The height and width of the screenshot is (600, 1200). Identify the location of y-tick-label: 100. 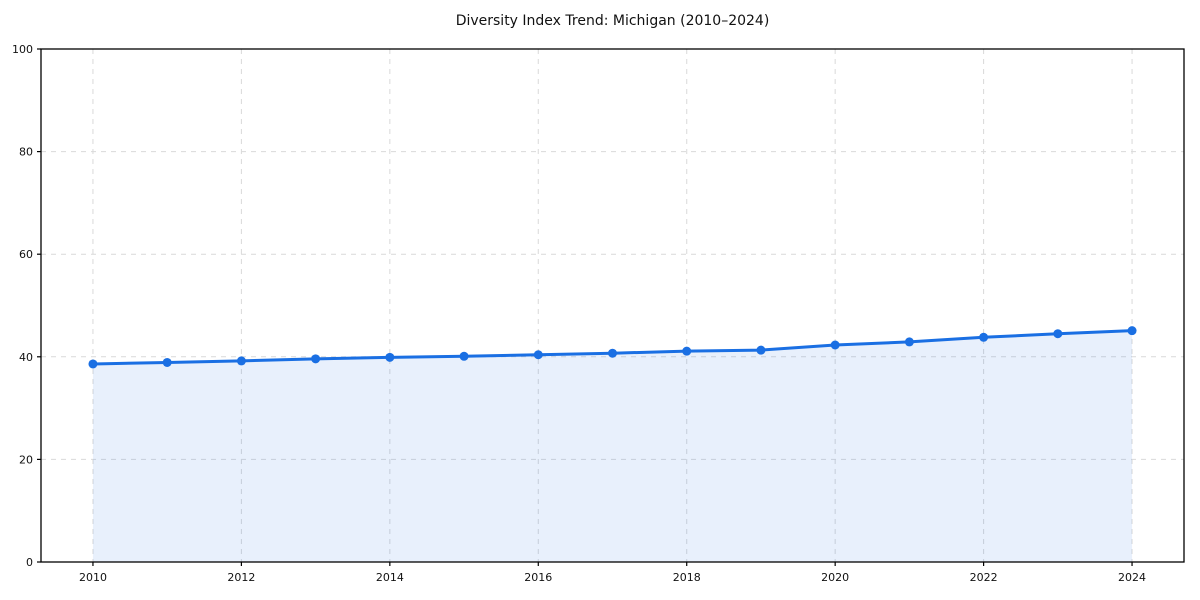
(22, 49).